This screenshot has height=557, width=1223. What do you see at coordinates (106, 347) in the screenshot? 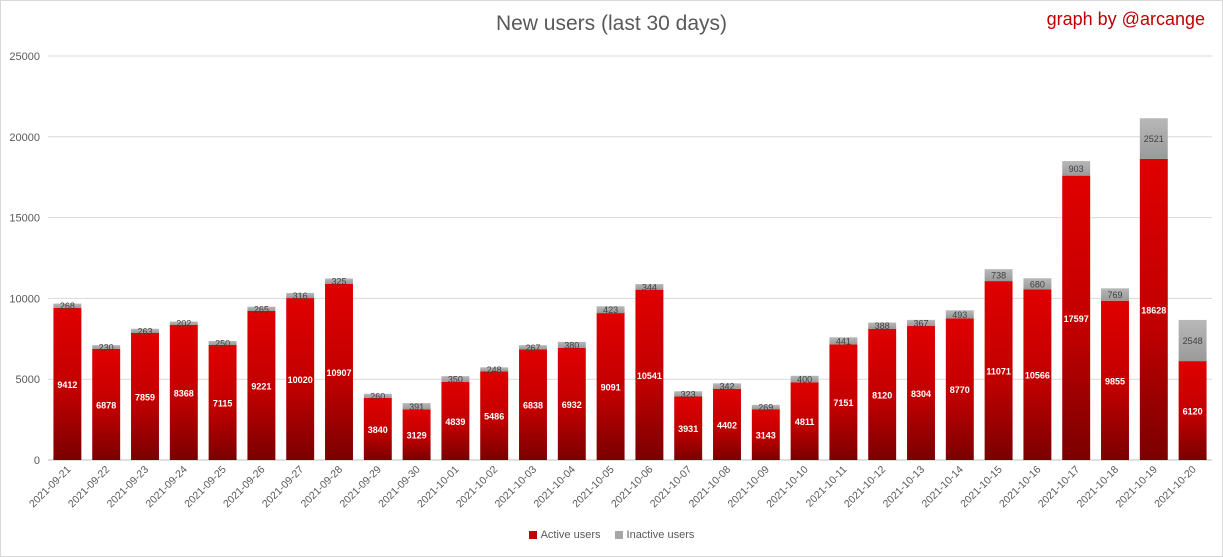
I see `data-label-inactive: 230` at bounding box center [106, 347].